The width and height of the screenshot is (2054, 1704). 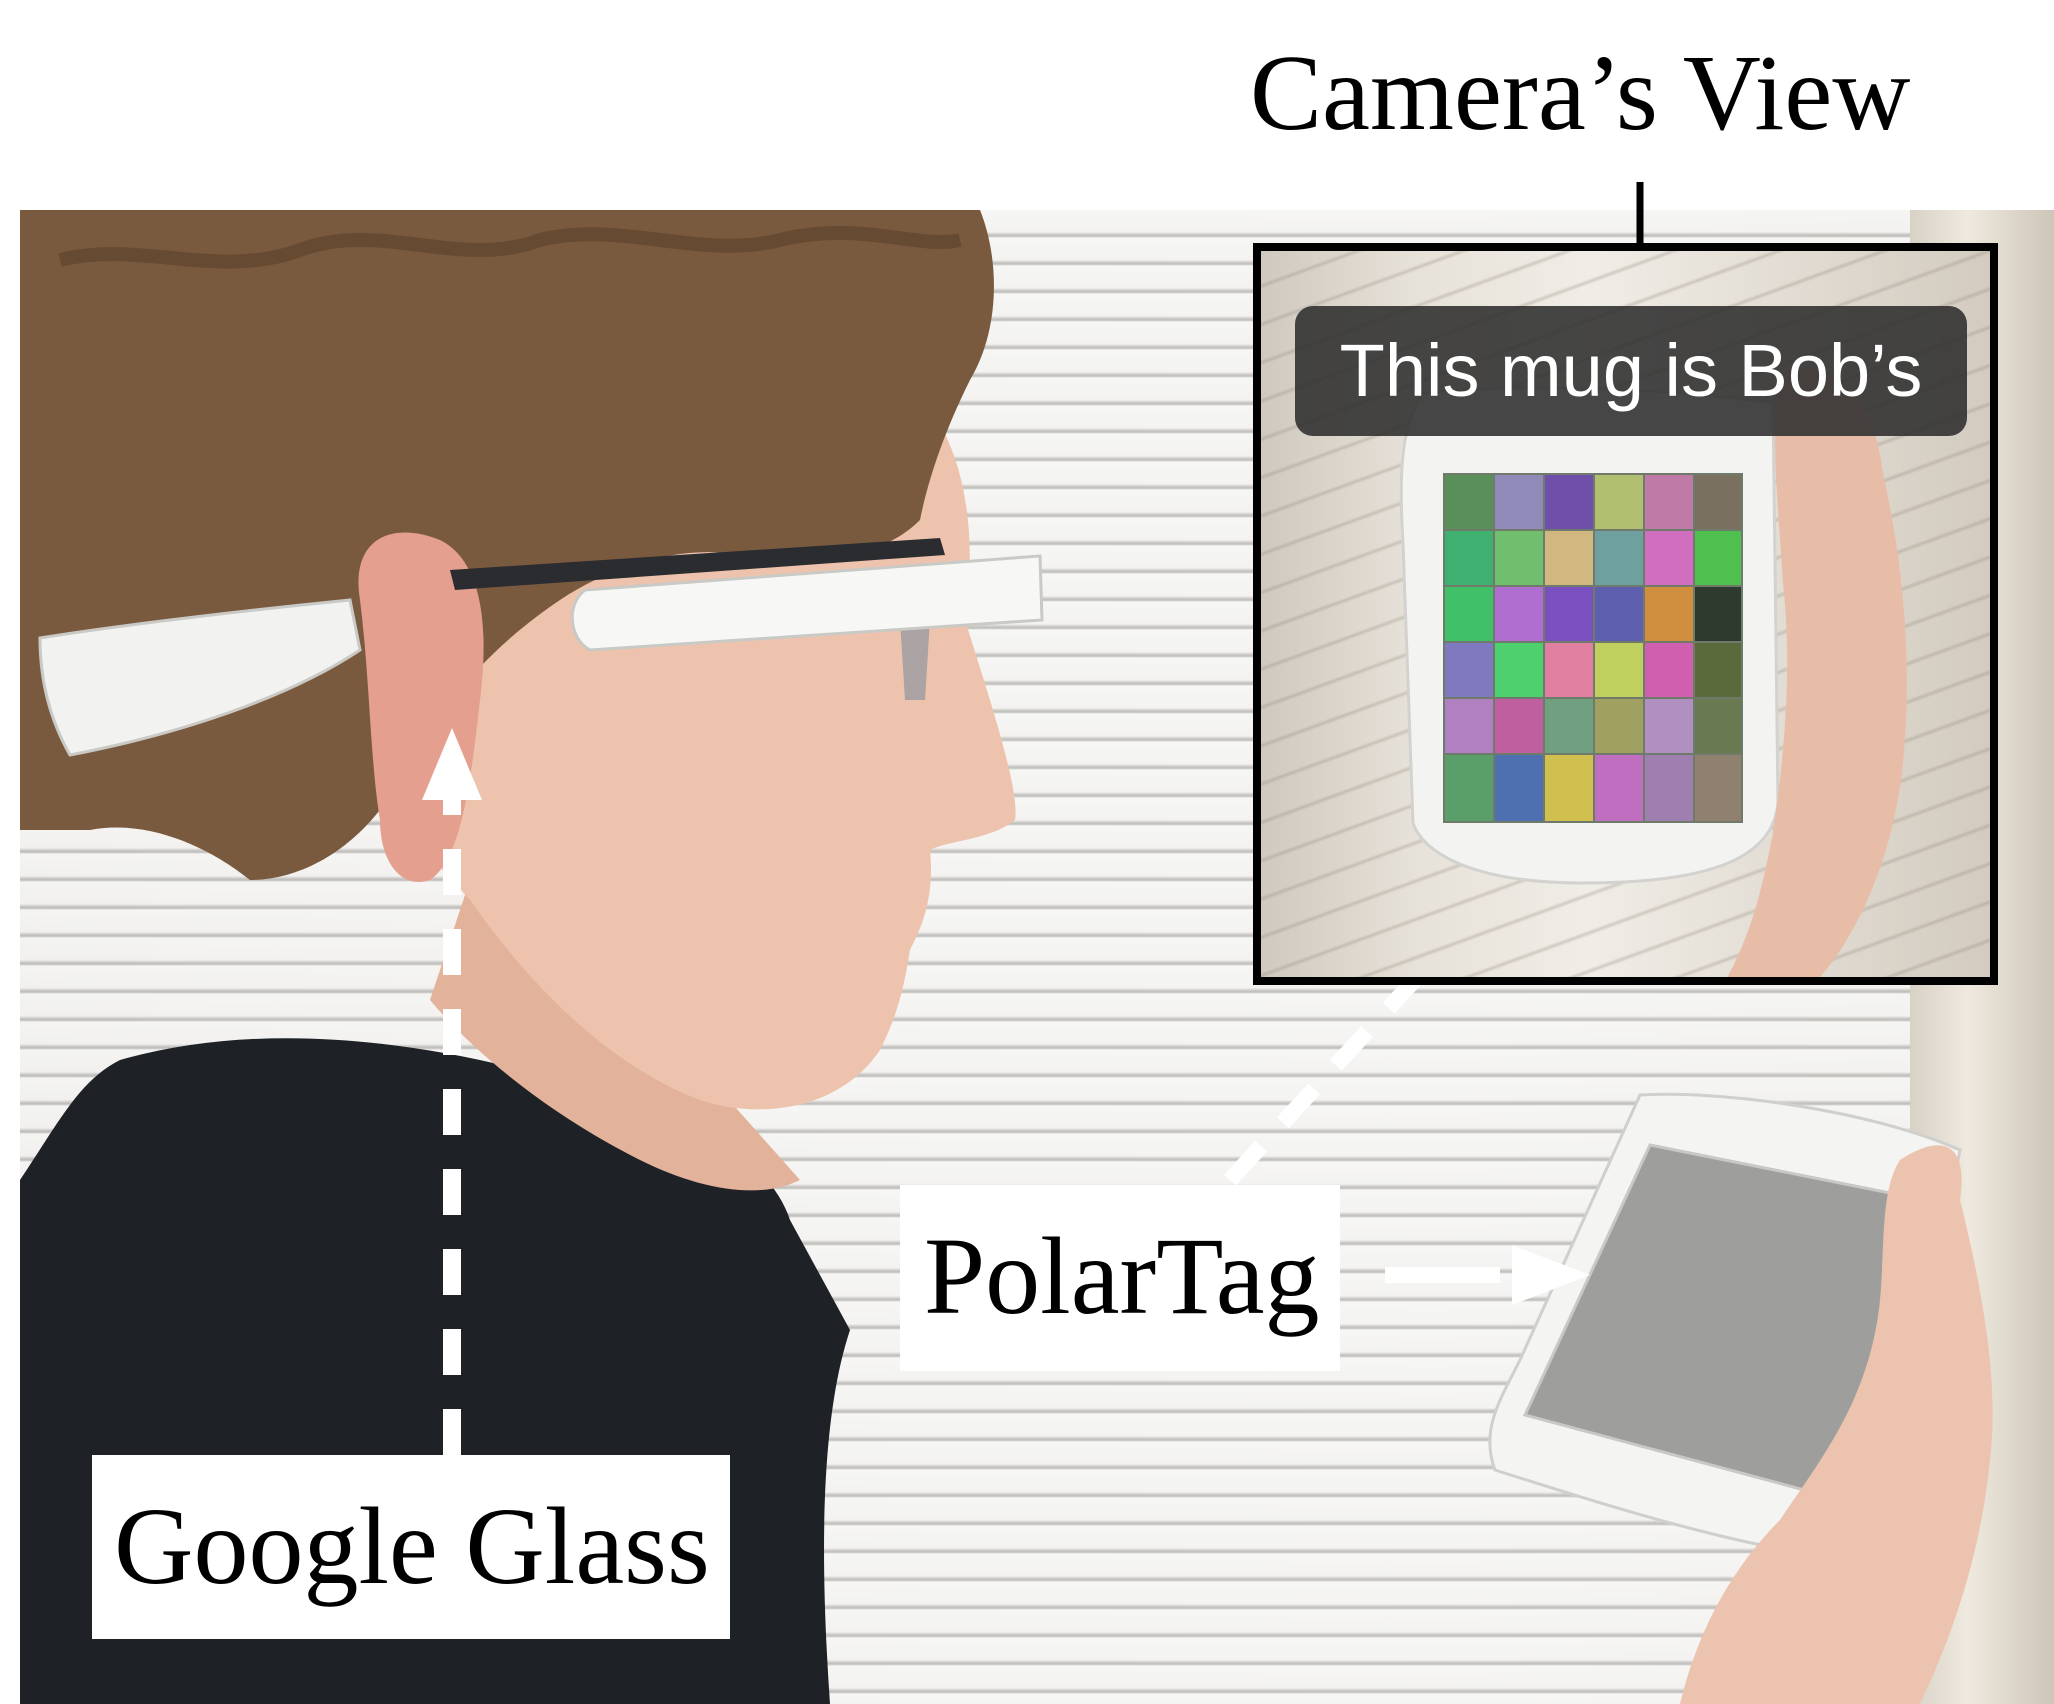 What do you see at coordinates (1120, 1278) in the screenshot?
I see `polartag-label: PolarTag` at bounding box center [1120, 1278].